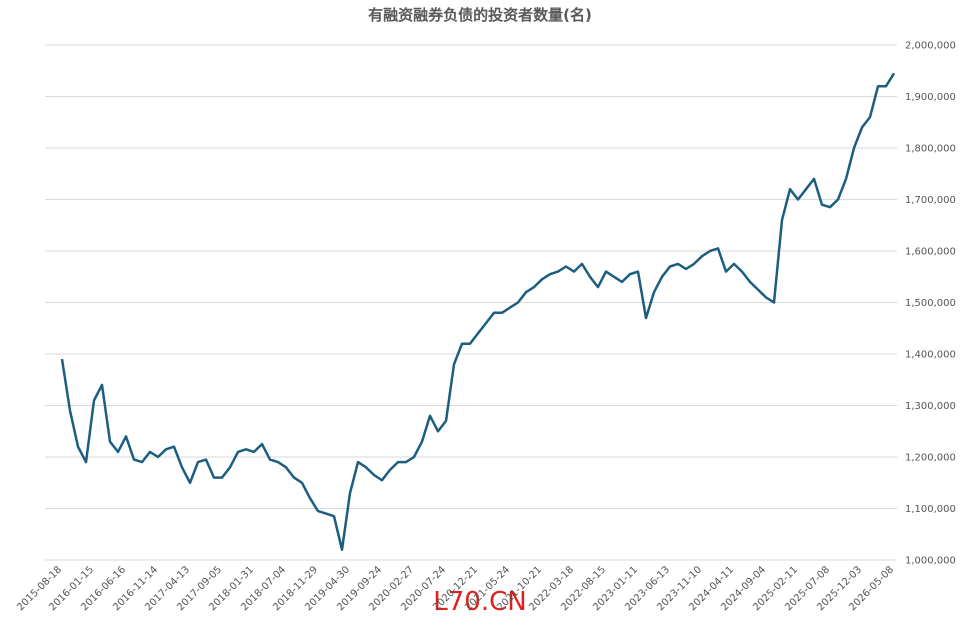  I want to click on y-tick-label: 1,800,000, so click(930, 149).